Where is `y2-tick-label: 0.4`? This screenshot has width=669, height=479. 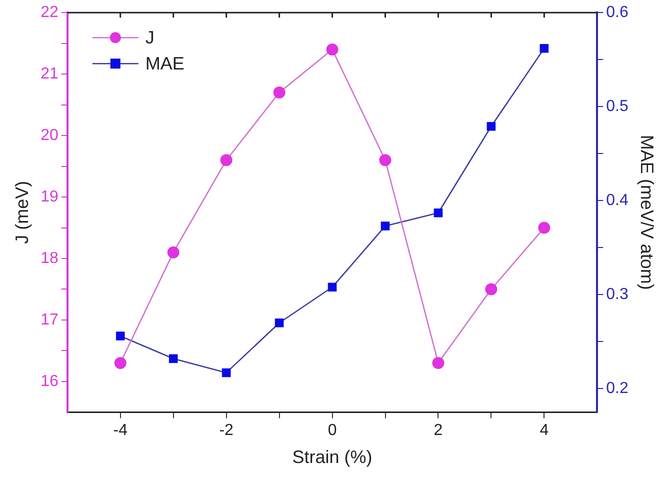 y2-tick-label: 0.4 is located at coordinates (617, 201).